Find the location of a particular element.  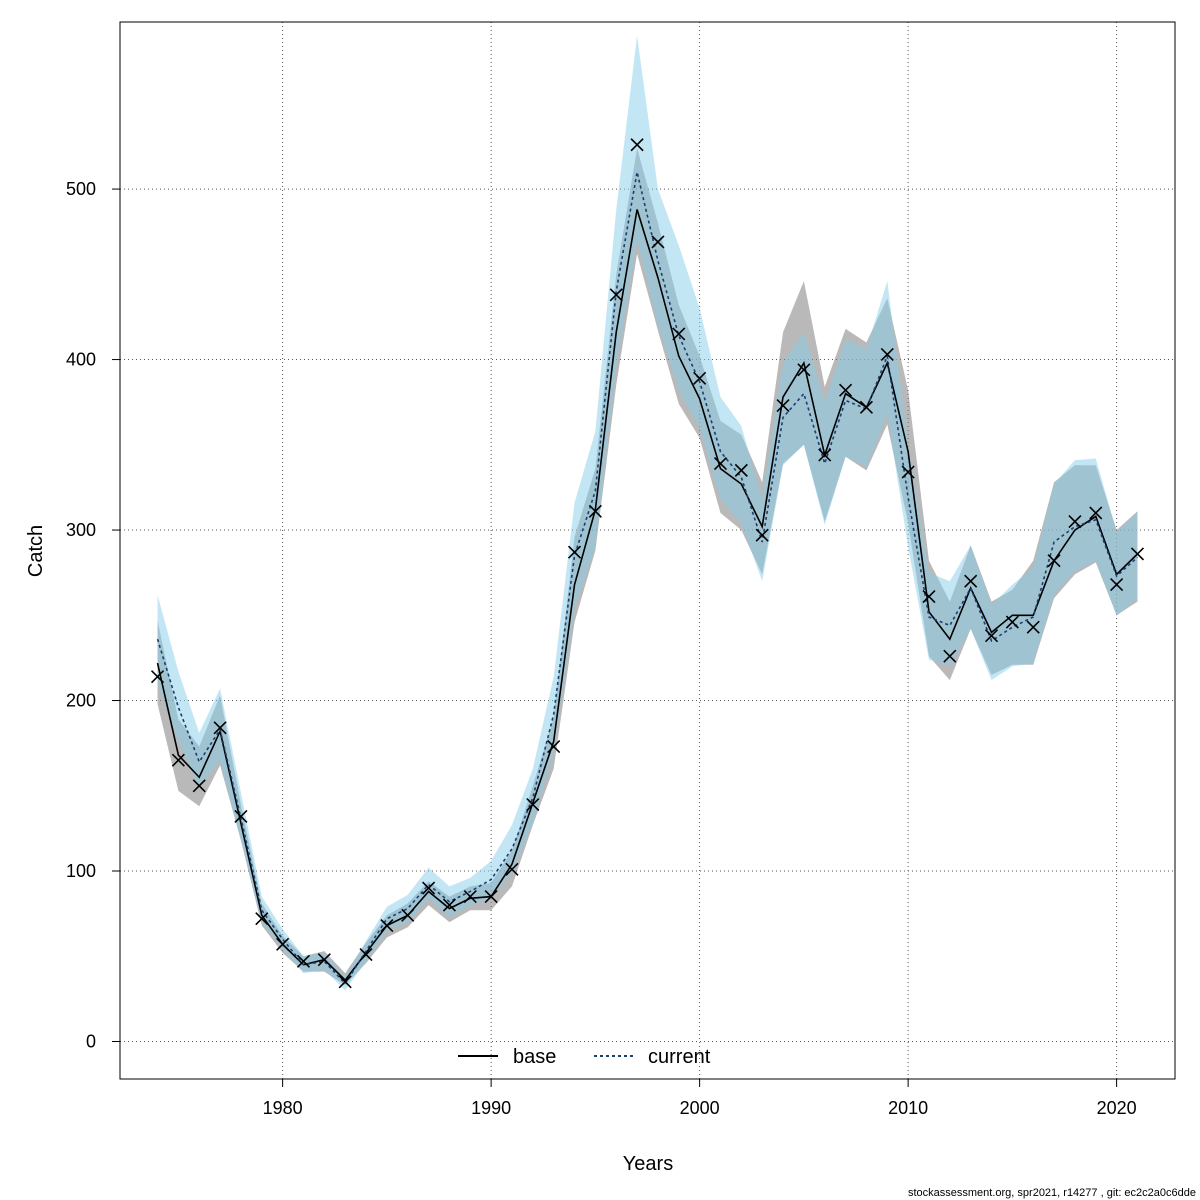

observed-marker-2013 is located at coordinates (971, 581).